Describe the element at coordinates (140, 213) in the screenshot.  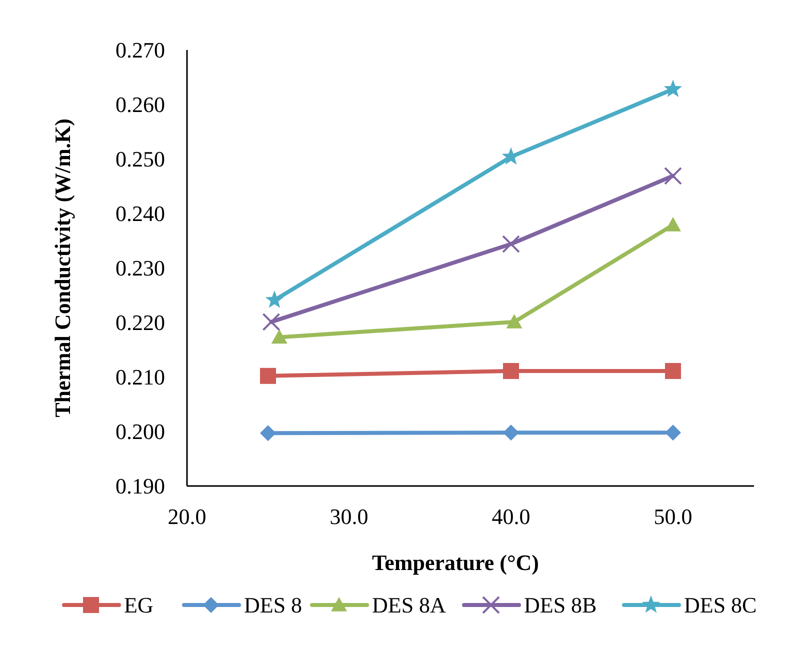
I see `y-tick-label: 0.240` at that location.